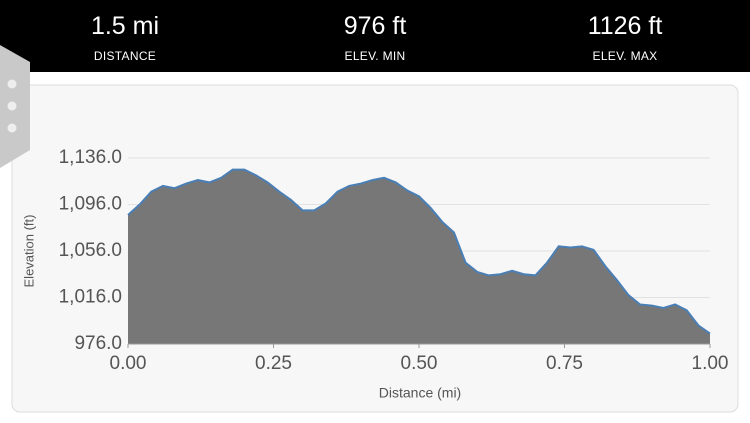 This screenshot has height=423, width=750. Describe the element at coordinates (625, 26) in the screenshot. I see `stat-value: 1126 ft` at that location.